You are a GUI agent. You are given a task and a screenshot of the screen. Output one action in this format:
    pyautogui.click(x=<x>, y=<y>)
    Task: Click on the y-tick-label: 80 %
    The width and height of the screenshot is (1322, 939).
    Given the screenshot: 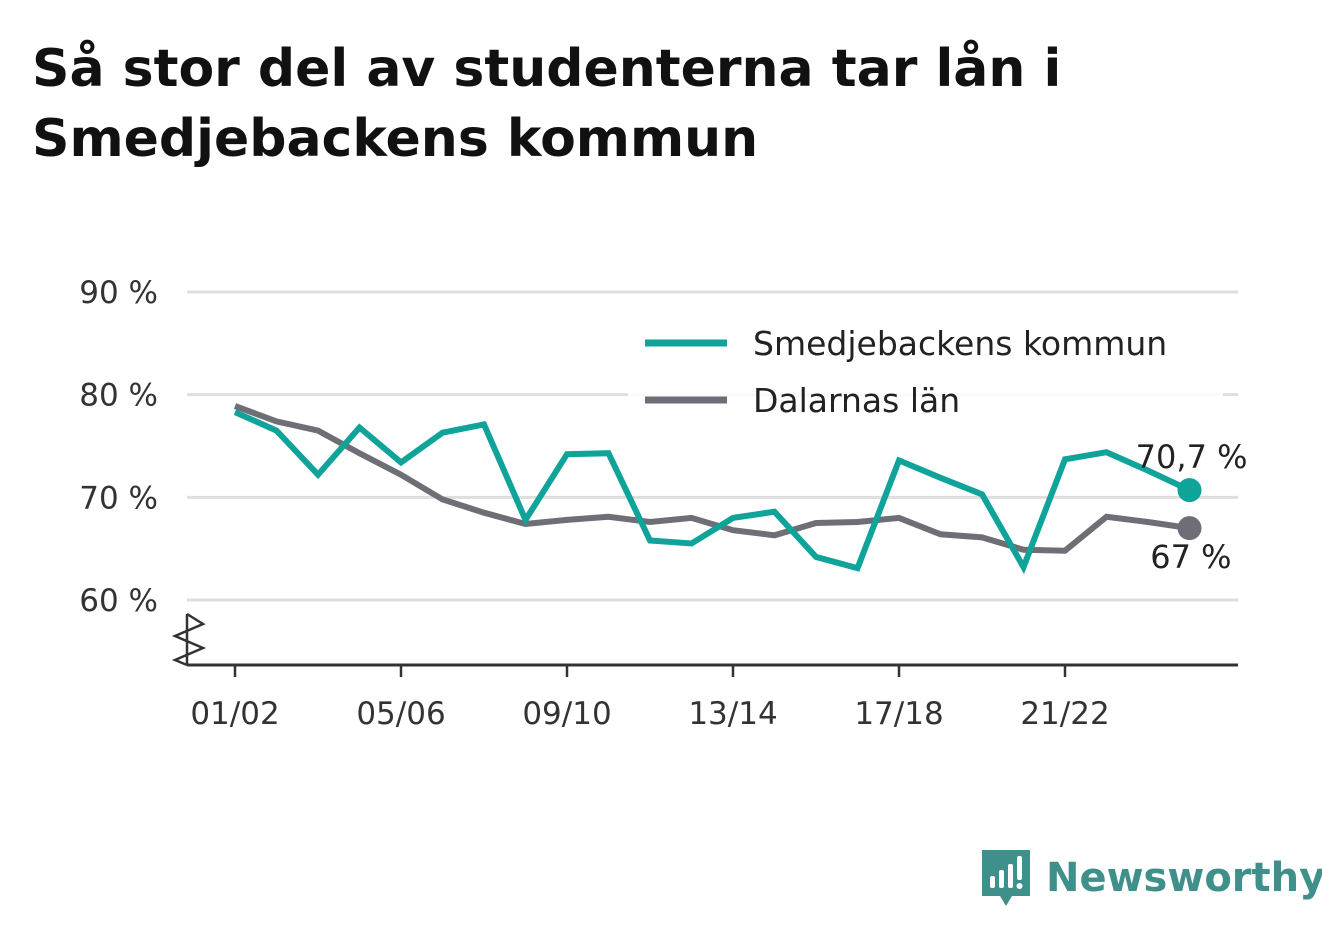 What is the action you would take?
    pyautogui.click(x=118, y=396)
    